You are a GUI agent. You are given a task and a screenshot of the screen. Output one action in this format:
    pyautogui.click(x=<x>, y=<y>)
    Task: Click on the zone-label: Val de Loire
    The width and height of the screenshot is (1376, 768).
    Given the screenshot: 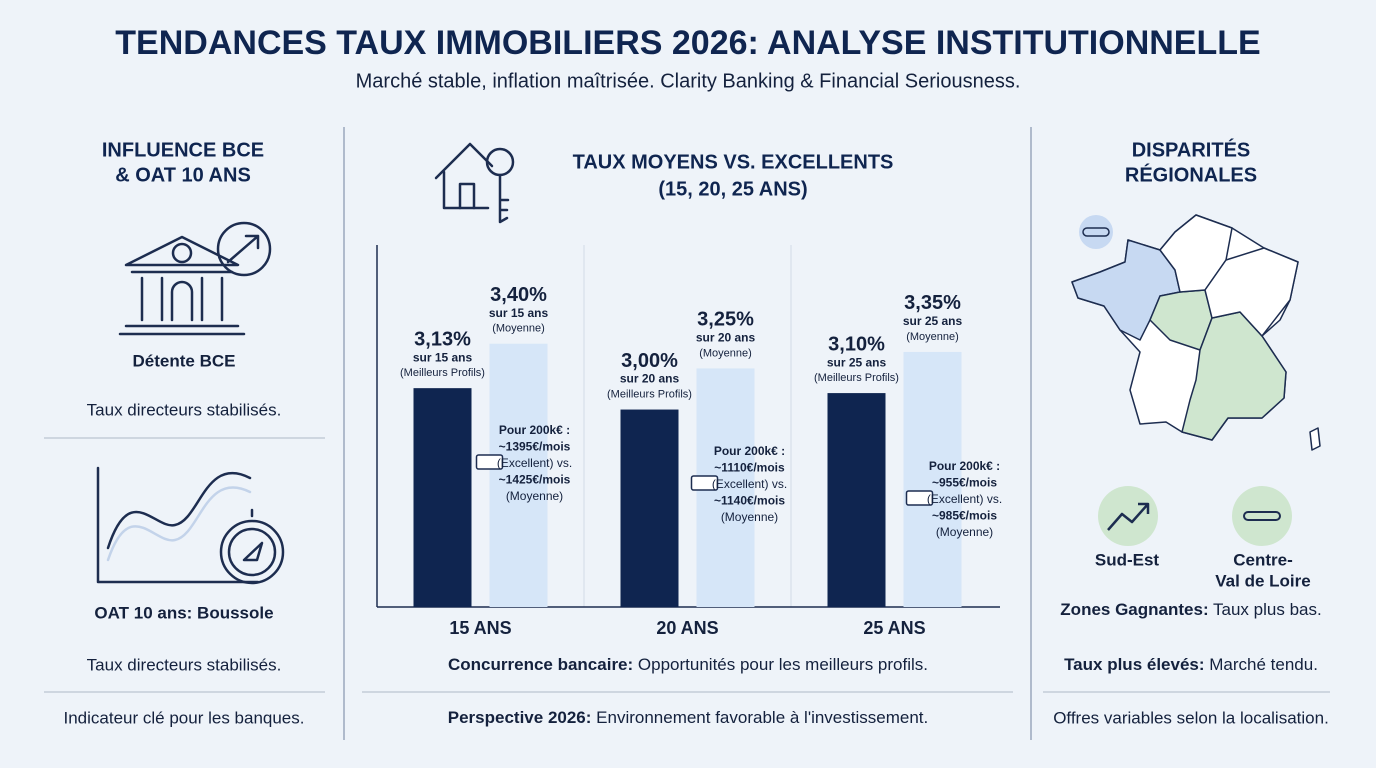 What is the action you would take?
    pyautogui.click(x=1262, y=580)
    